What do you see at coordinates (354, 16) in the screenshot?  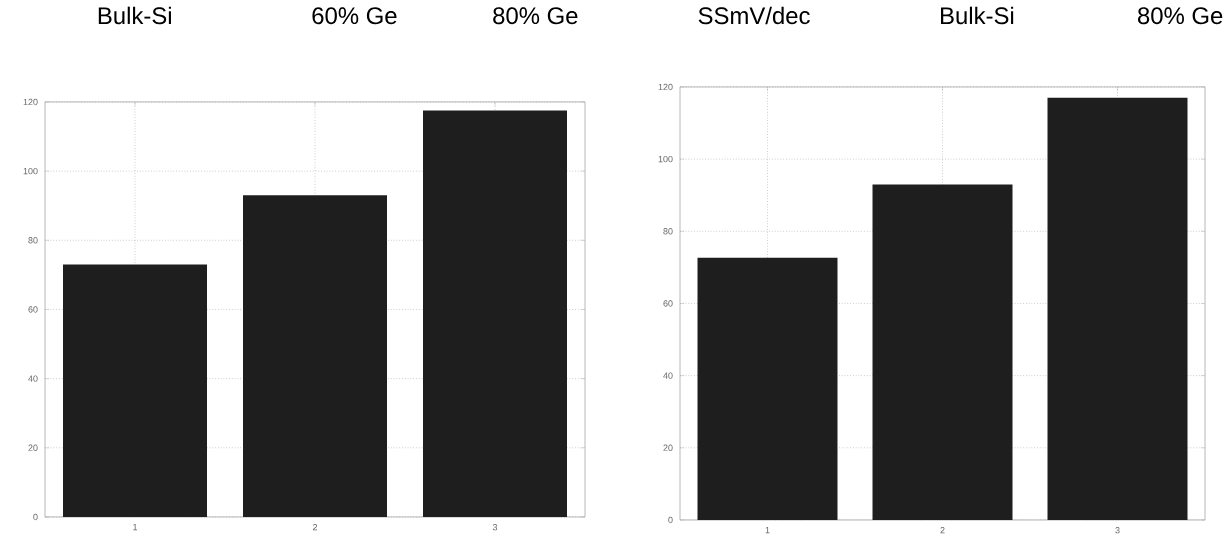 I see `text: 60% Ge` at bounding box center [354, 16].